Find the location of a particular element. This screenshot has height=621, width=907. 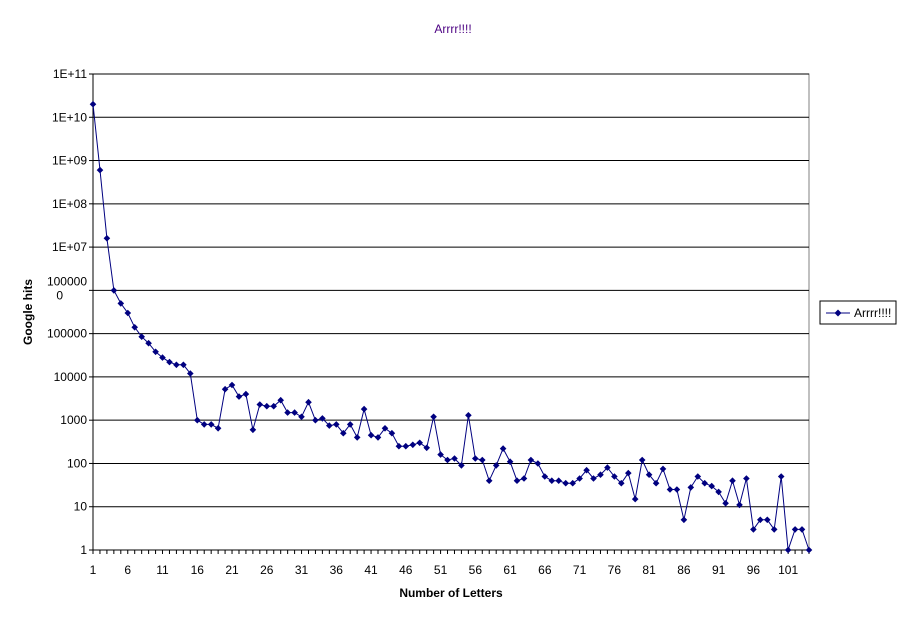

x-tick-label: 61 is located at coordinates (510, 570).